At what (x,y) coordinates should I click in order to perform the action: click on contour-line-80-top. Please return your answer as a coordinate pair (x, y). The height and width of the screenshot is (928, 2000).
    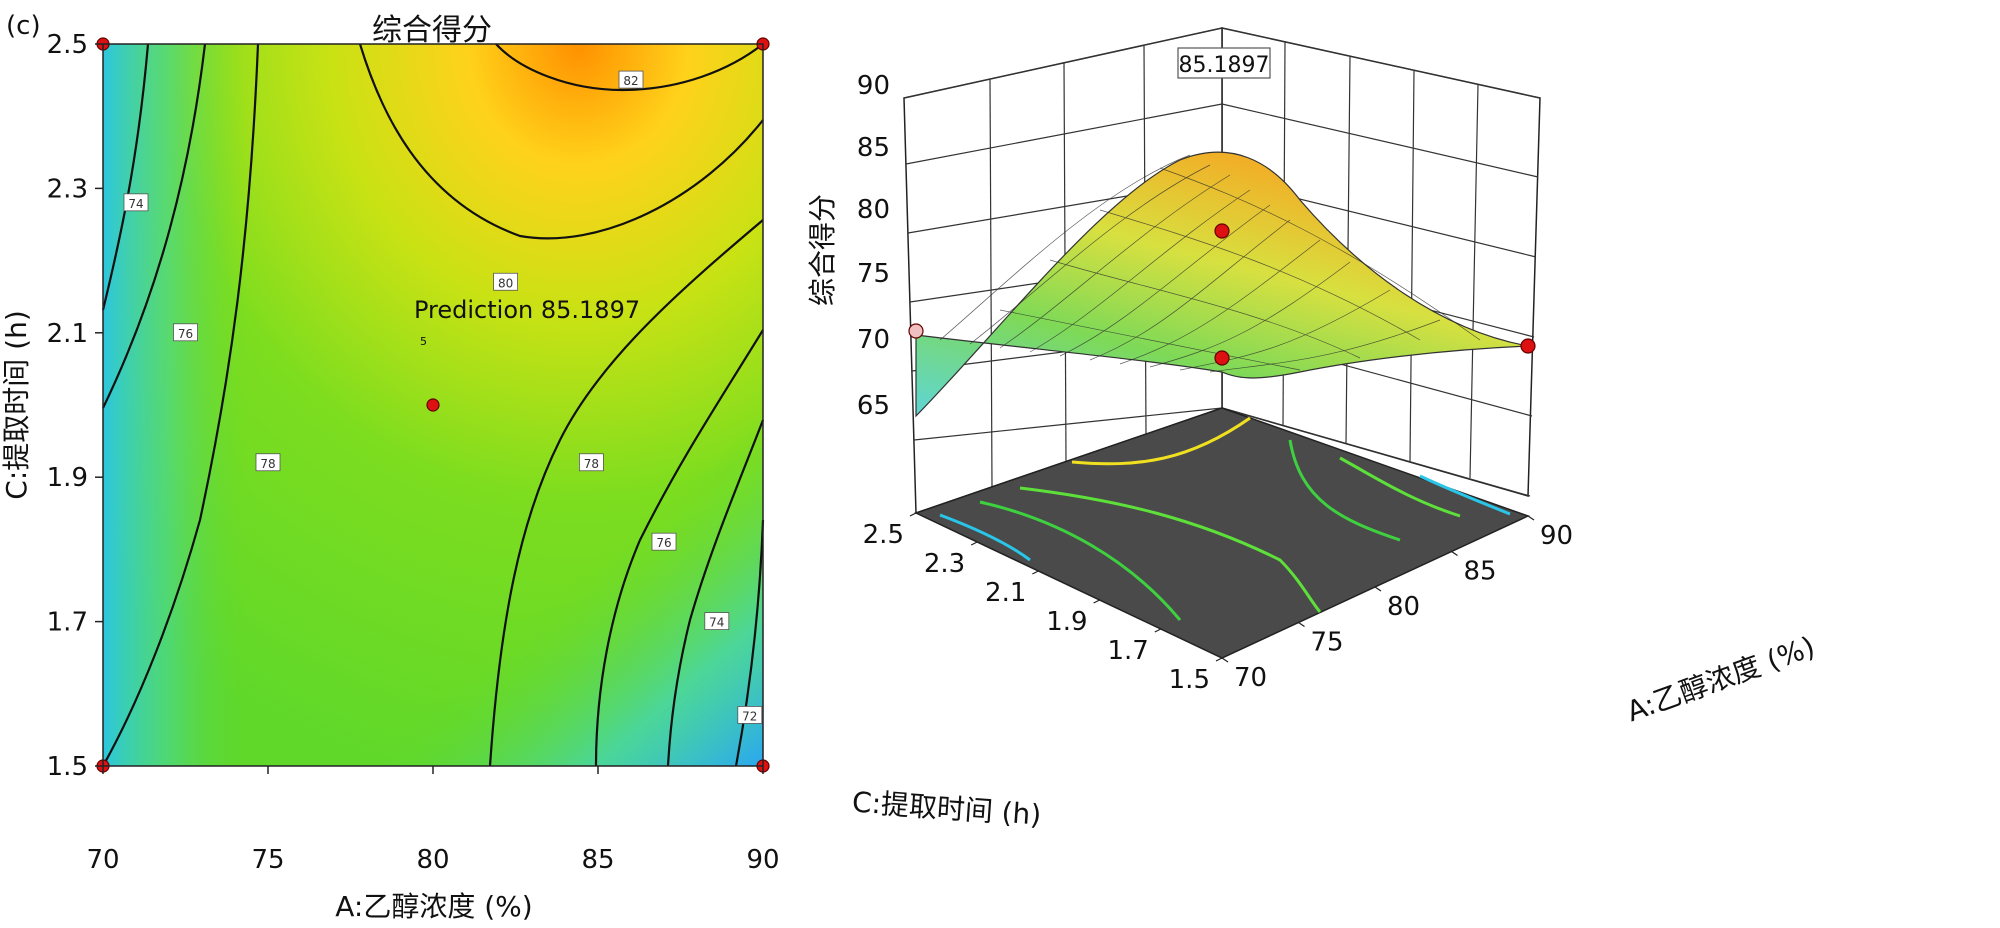
    Looking at the image, I should click on (561, 141).